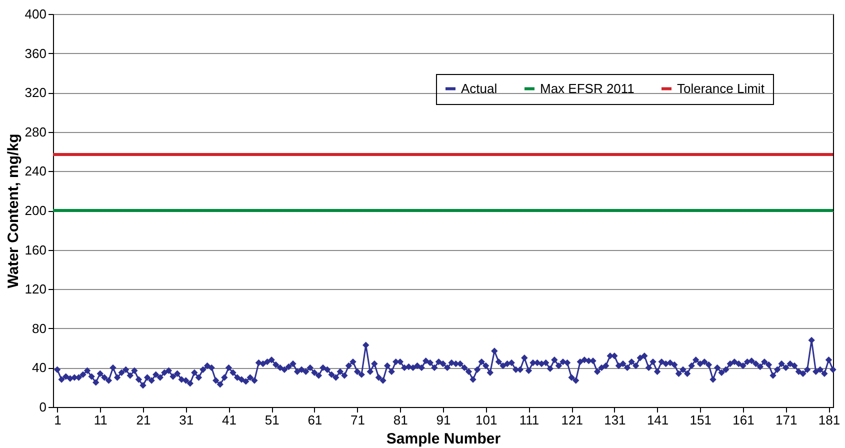 The image size is (845, 448). Describe the element at coordinates (42, 407) in the screenshot. I see `y-tick-label: 0` at that location.